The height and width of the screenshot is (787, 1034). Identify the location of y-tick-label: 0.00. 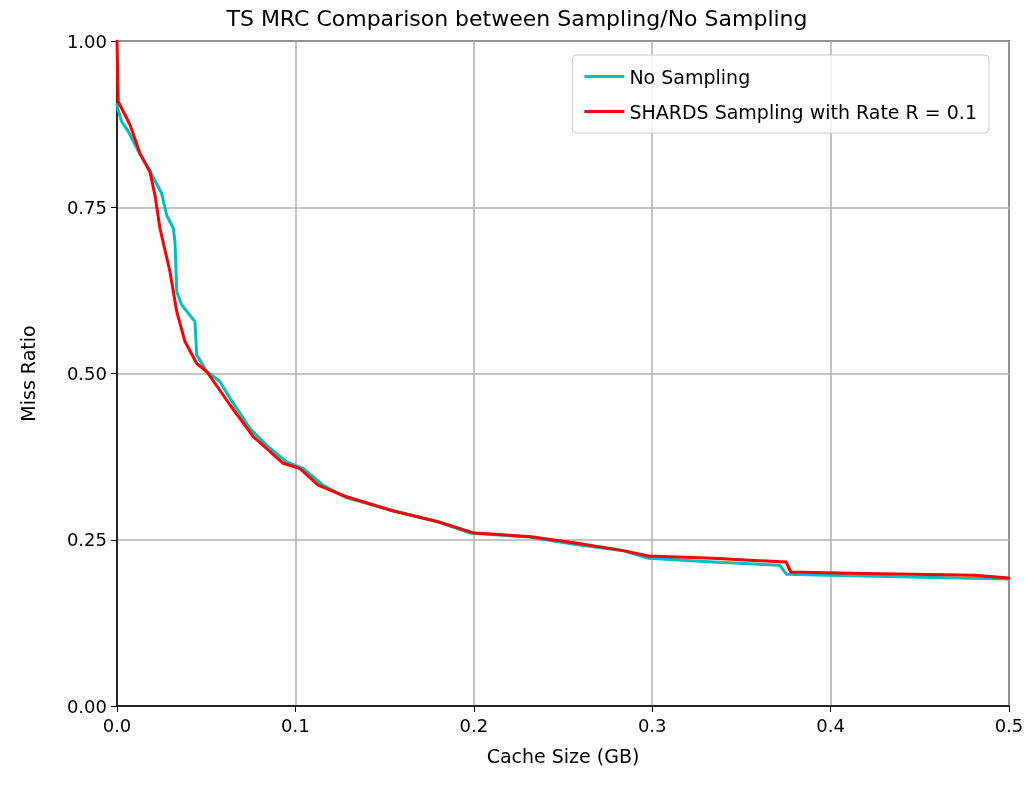
(86, 706).